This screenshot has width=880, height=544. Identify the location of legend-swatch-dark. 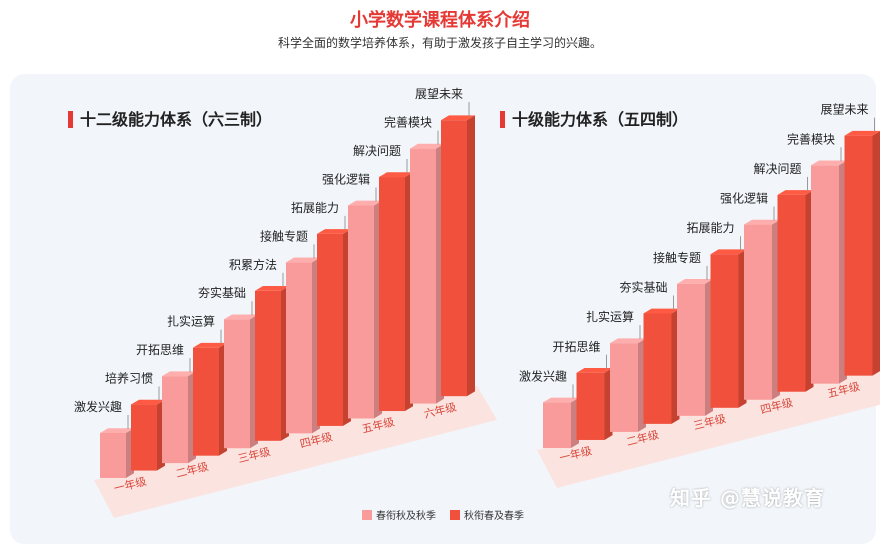
(455, 515).